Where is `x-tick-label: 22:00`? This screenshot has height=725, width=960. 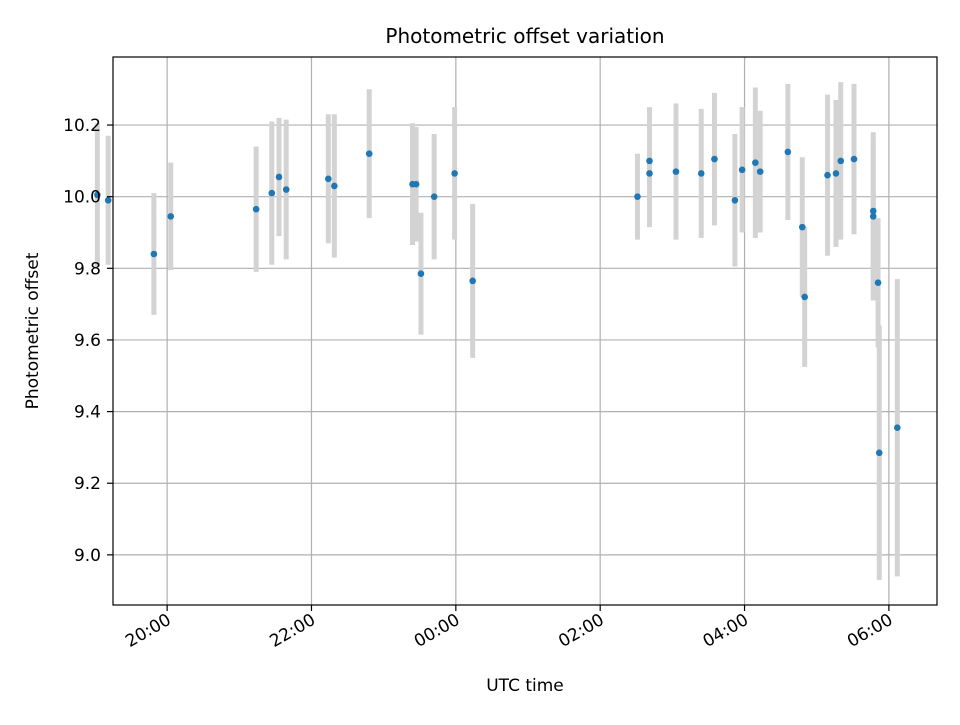 x-tick-label: 22:00 is located at coordinates (293, 631).